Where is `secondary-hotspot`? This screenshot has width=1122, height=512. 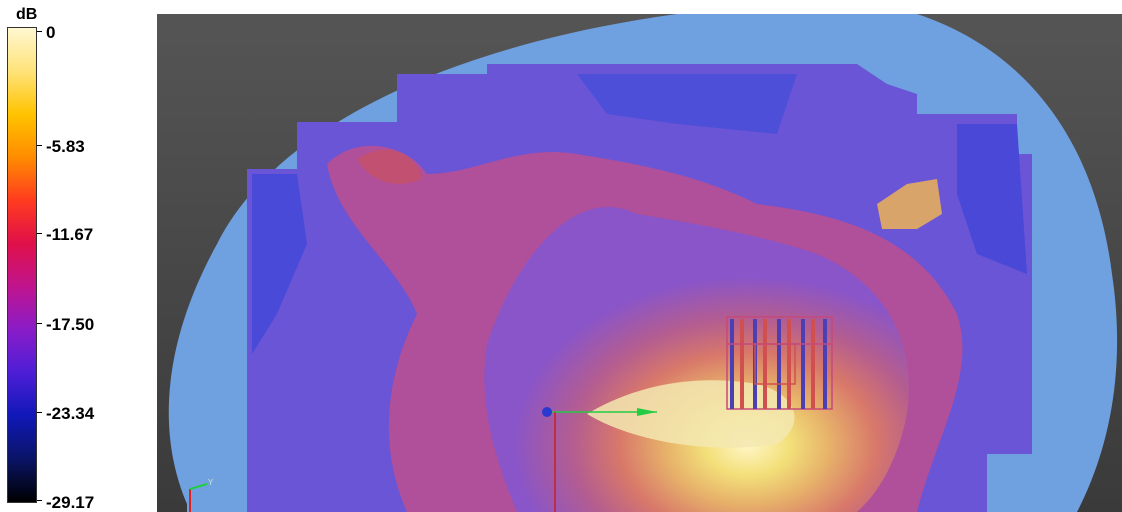
secondary-hotspot is located at coordinates (909, 204).